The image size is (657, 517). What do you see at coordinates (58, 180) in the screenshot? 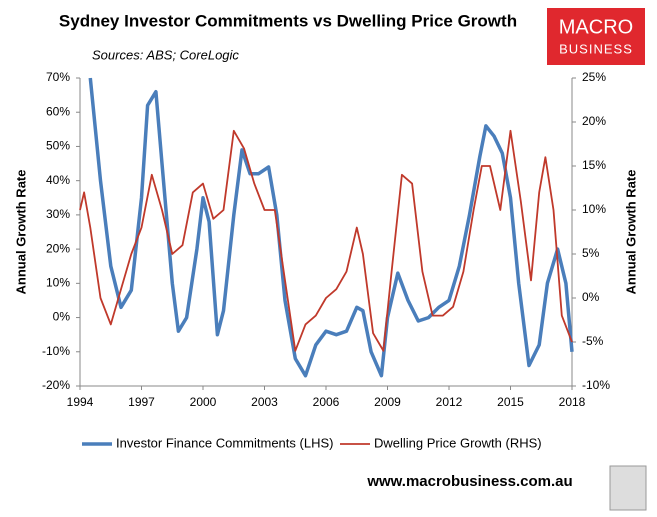
I see `y-tick-label: 40%` at bounding box center [58, 180].